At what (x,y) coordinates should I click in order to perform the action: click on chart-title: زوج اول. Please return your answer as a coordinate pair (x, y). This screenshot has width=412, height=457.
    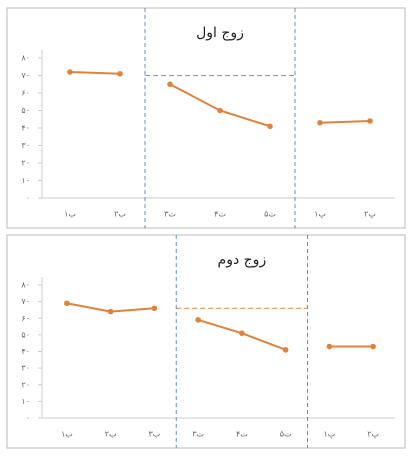
    Looking at the image, I should click on (220, 33).